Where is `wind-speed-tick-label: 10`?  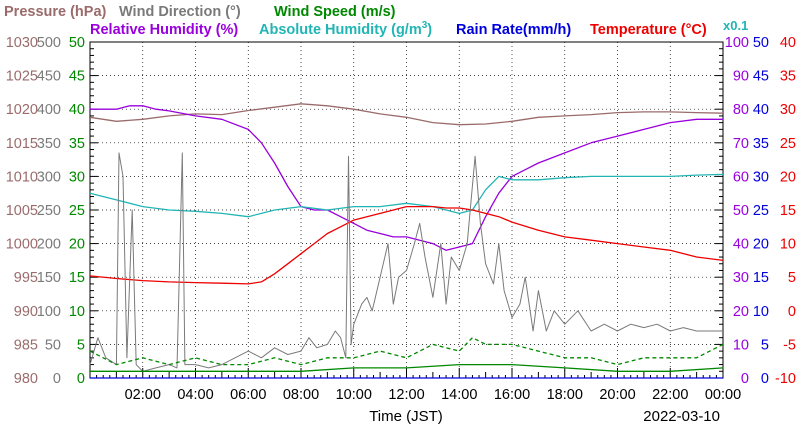 wind-speed-tick-label: 10 is located at coordinates (77, 312).